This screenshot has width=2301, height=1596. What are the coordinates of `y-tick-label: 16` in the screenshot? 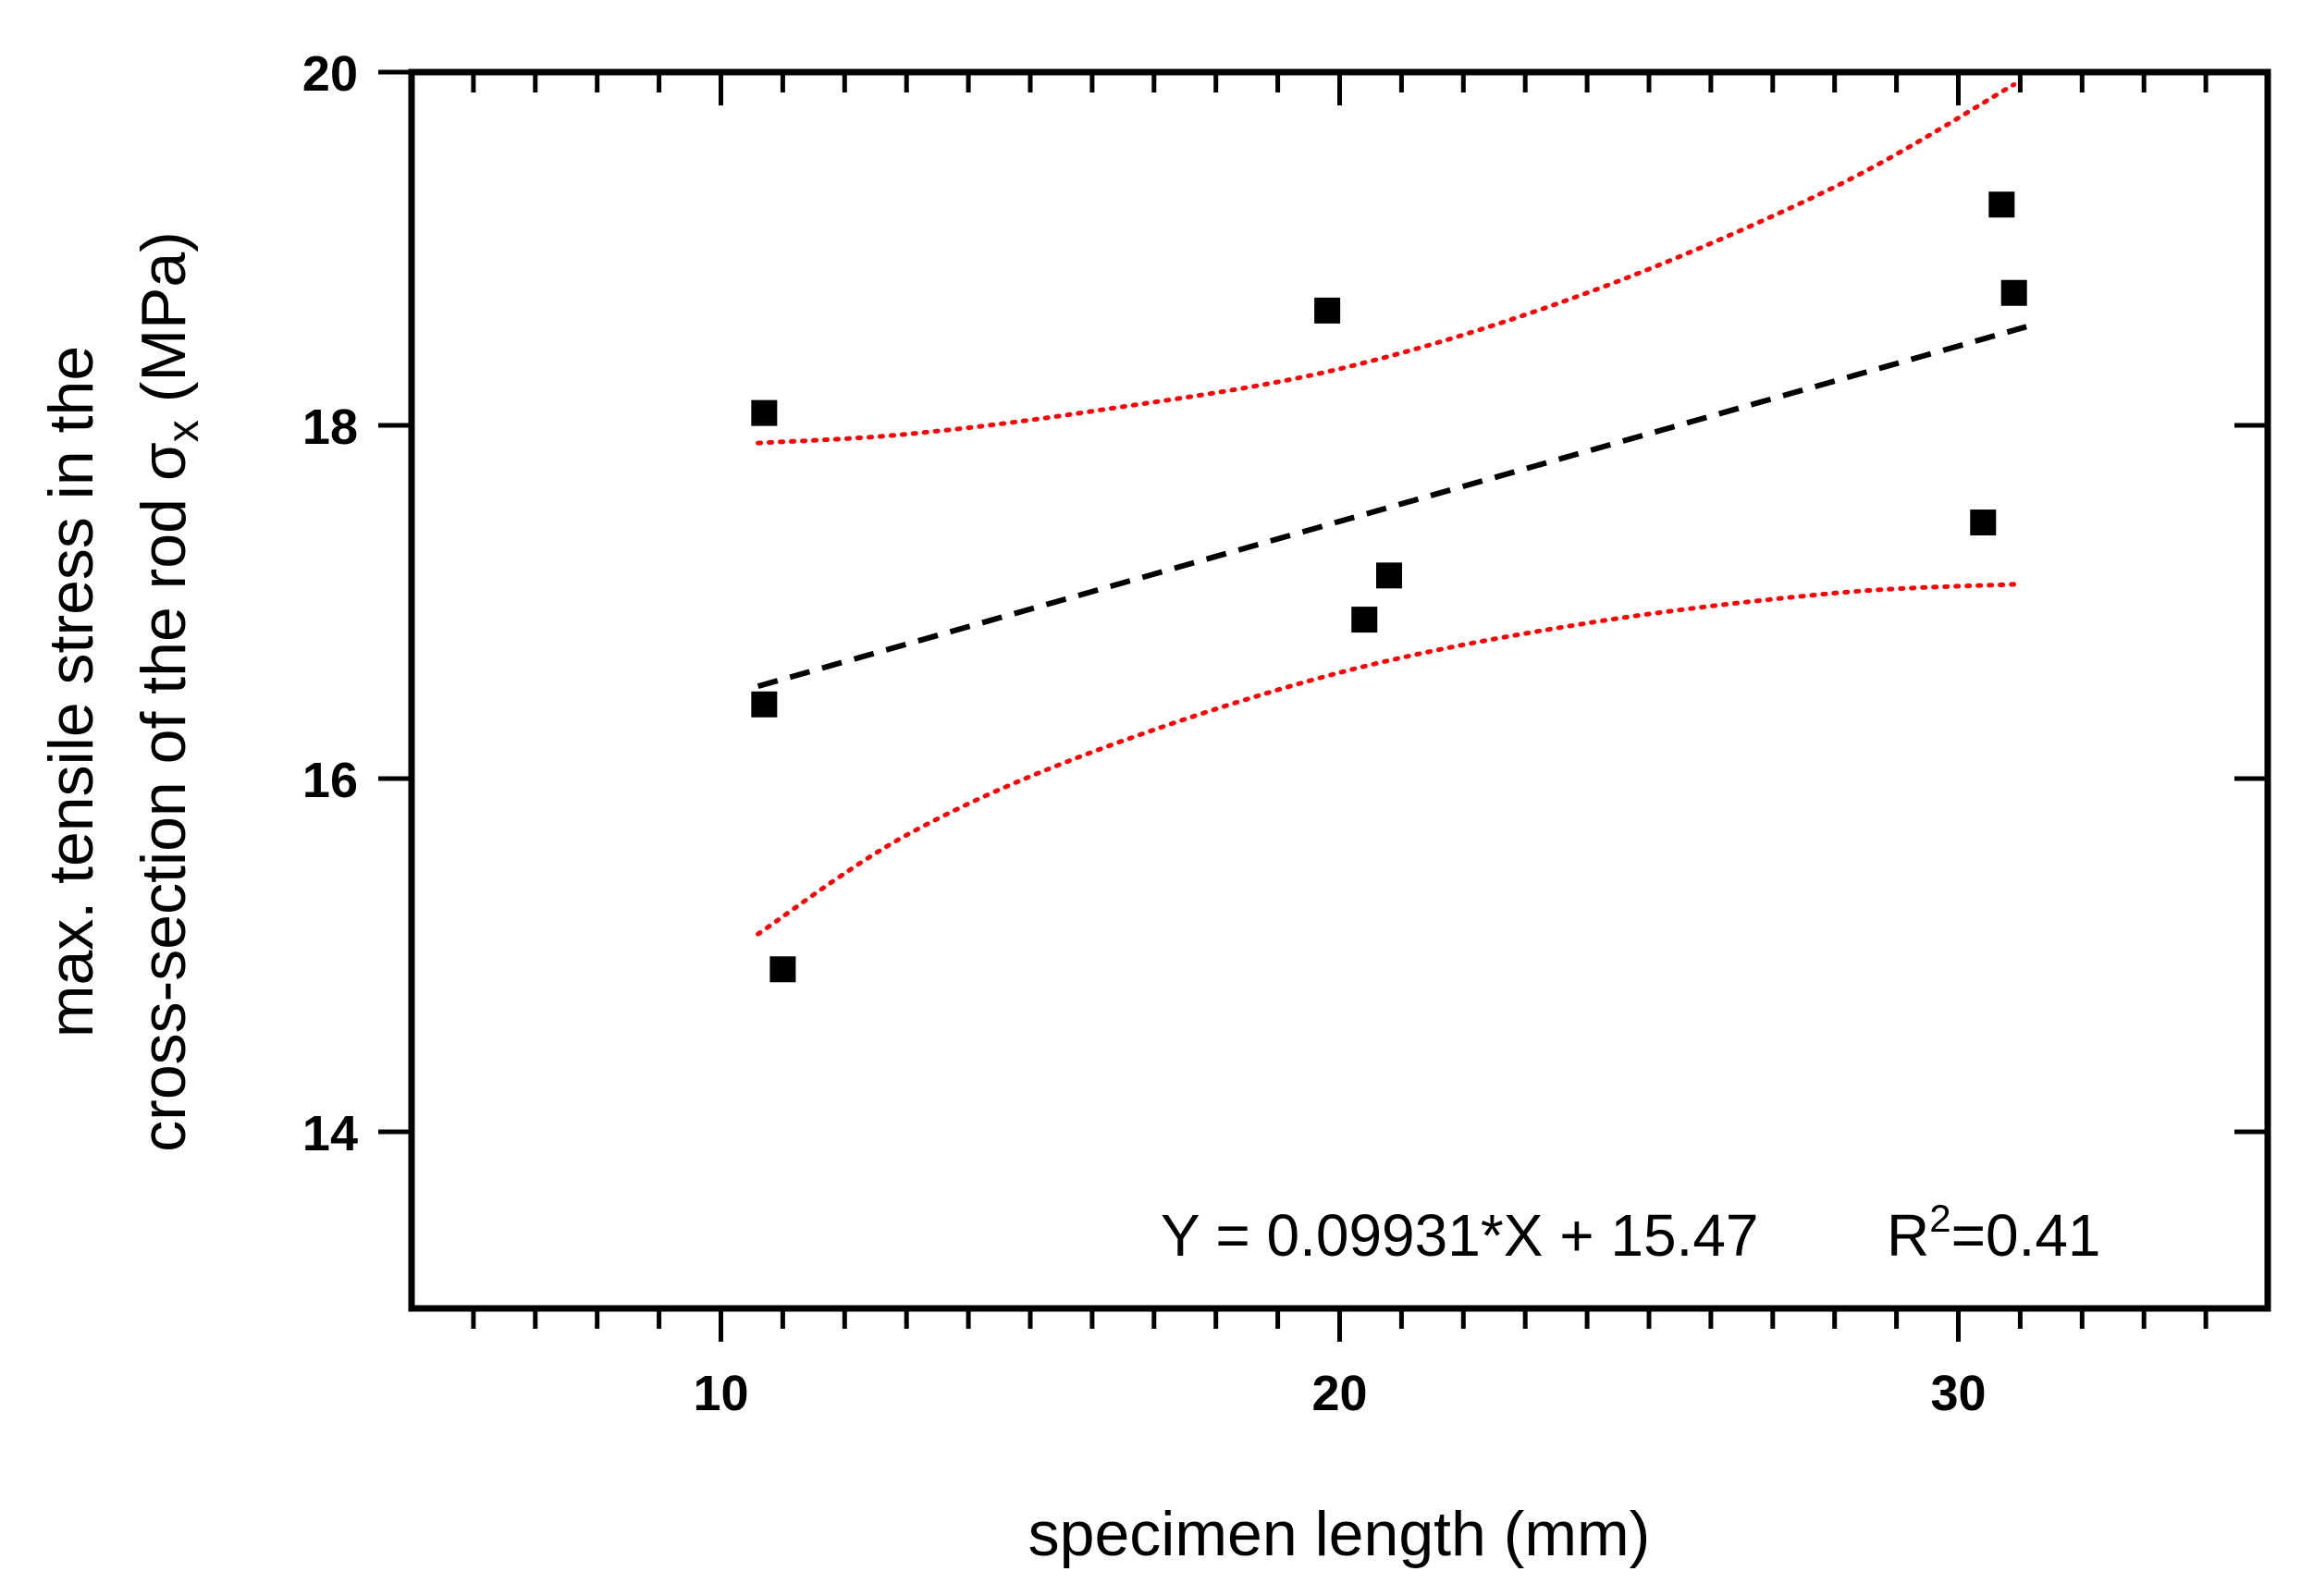 It's located at (330, 780).